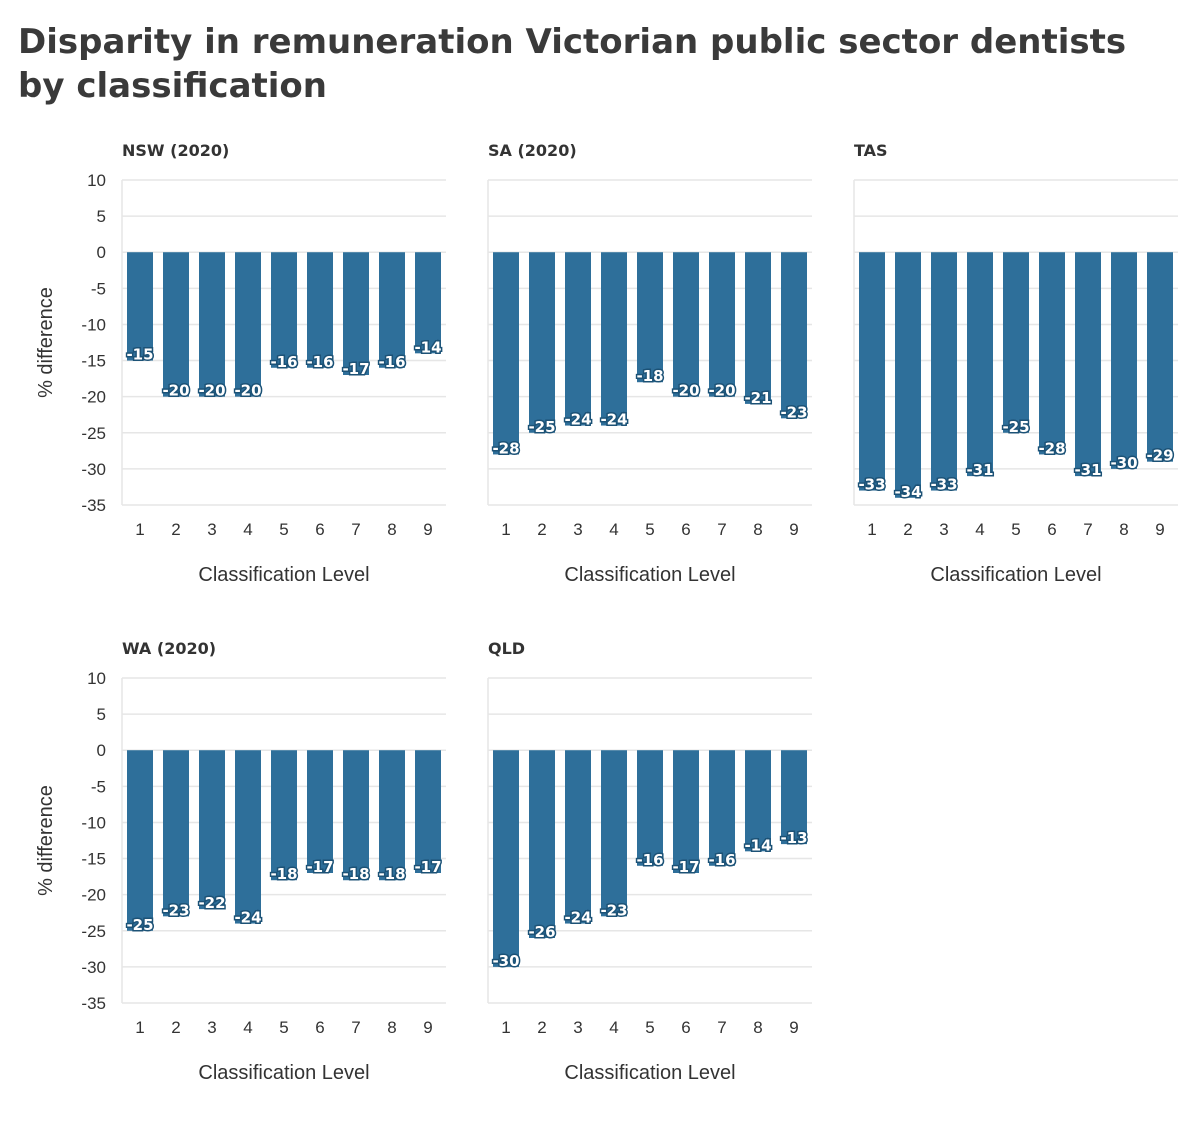 Image resolution: width=1200 pixels, height=1129 pixels. Describe the element at coordinates (211, 903) in the screenshot. I see `data-label: -22` at that location.